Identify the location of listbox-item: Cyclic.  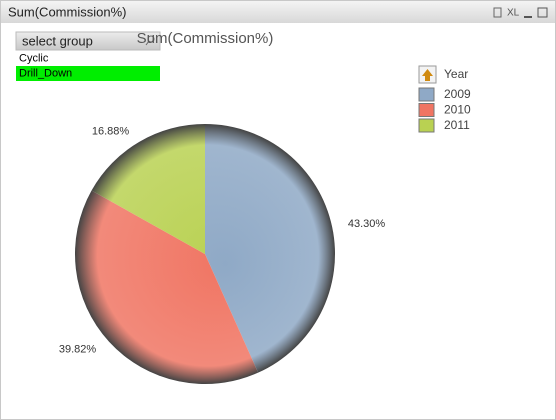
(34, 58).